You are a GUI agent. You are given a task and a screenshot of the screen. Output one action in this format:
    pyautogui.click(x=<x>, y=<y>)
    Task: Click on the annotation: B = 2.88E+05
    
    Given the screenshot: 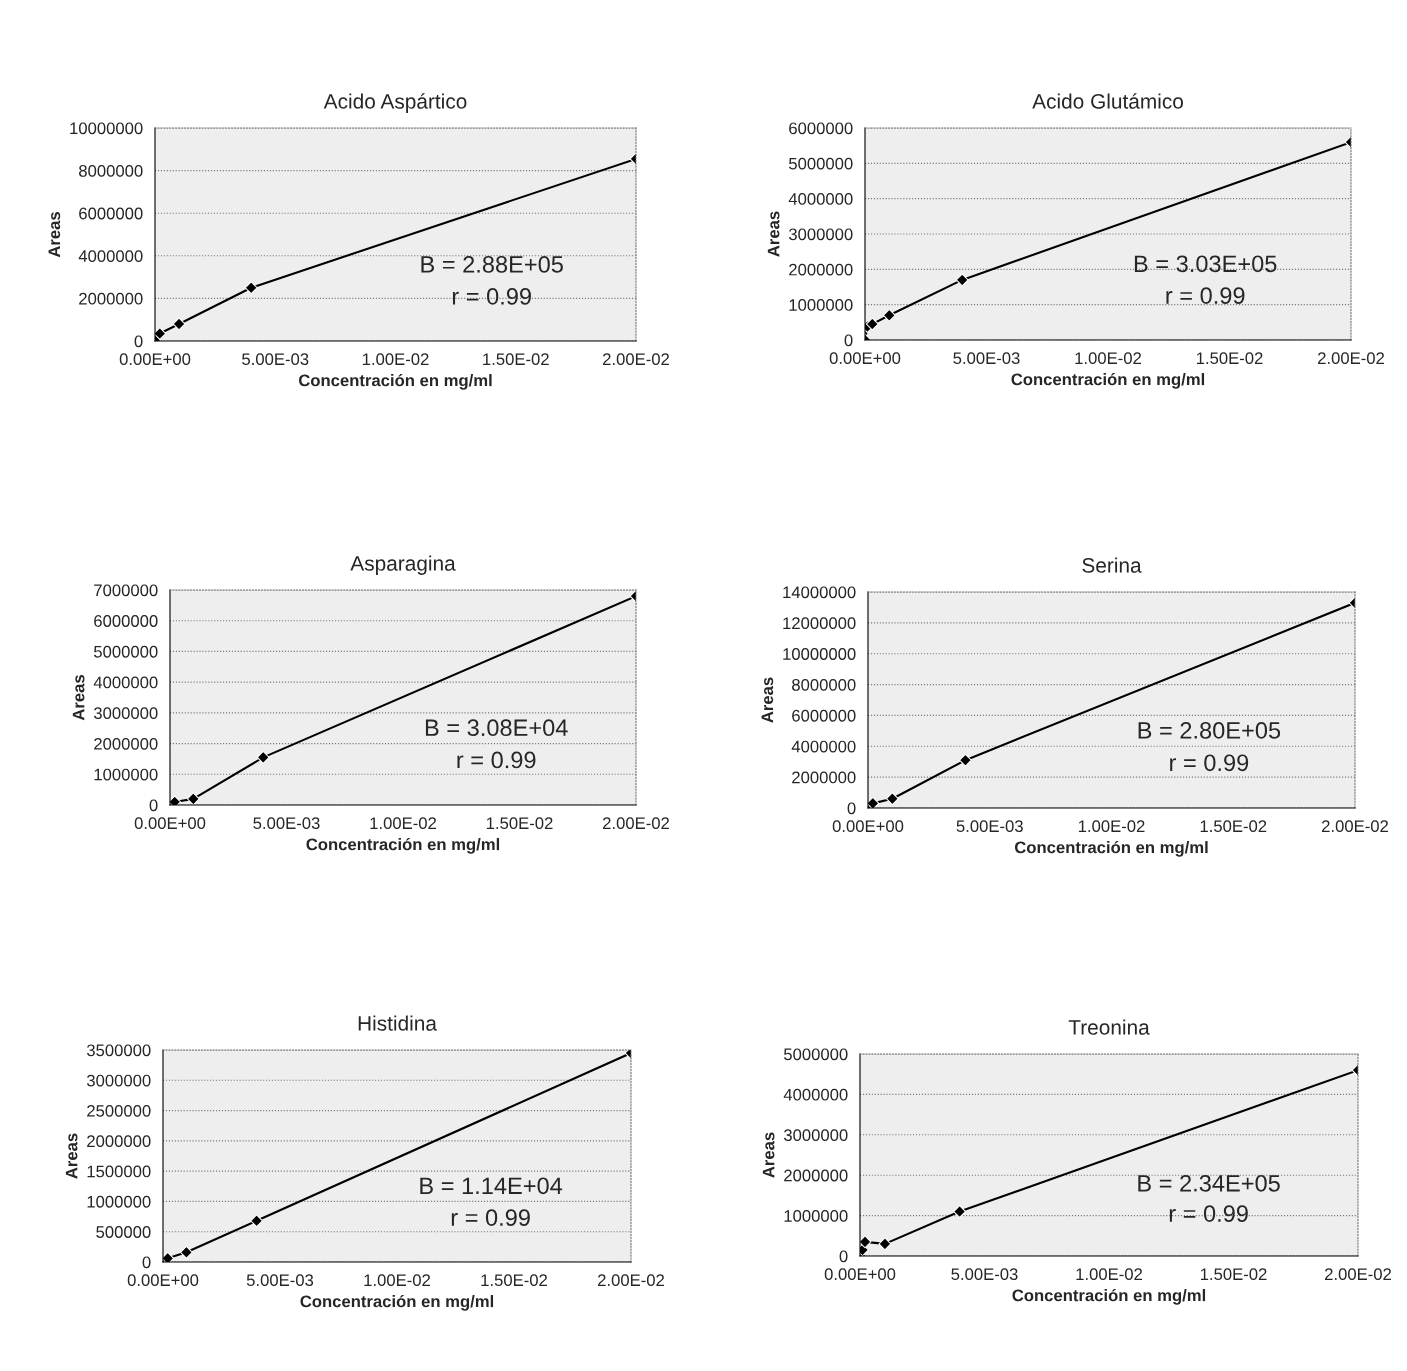 What is the action you would take?
    pyautogui.click(x=492, y=264)
    